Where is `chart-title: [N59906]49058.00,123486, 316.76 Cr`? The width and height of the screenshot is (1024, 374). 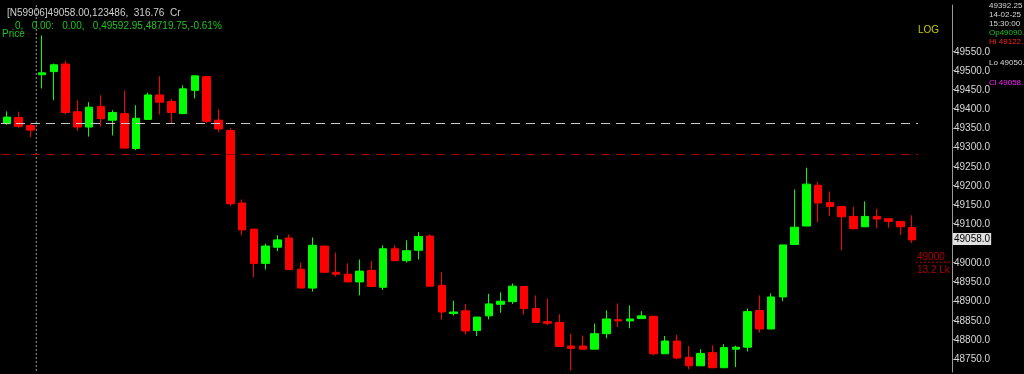
chart-title: [N59906]49058.00,123486, 316.76 Cr is located at coordinates (94, 12).